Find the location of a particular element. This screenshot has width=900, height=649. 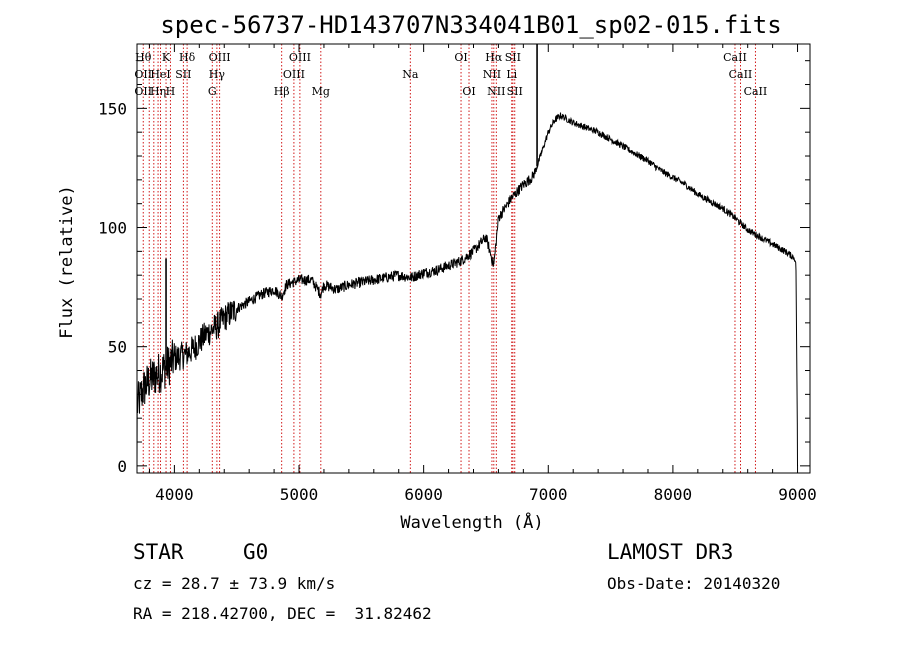

y-tick-label: 50 is located at coordinates (117, 347).